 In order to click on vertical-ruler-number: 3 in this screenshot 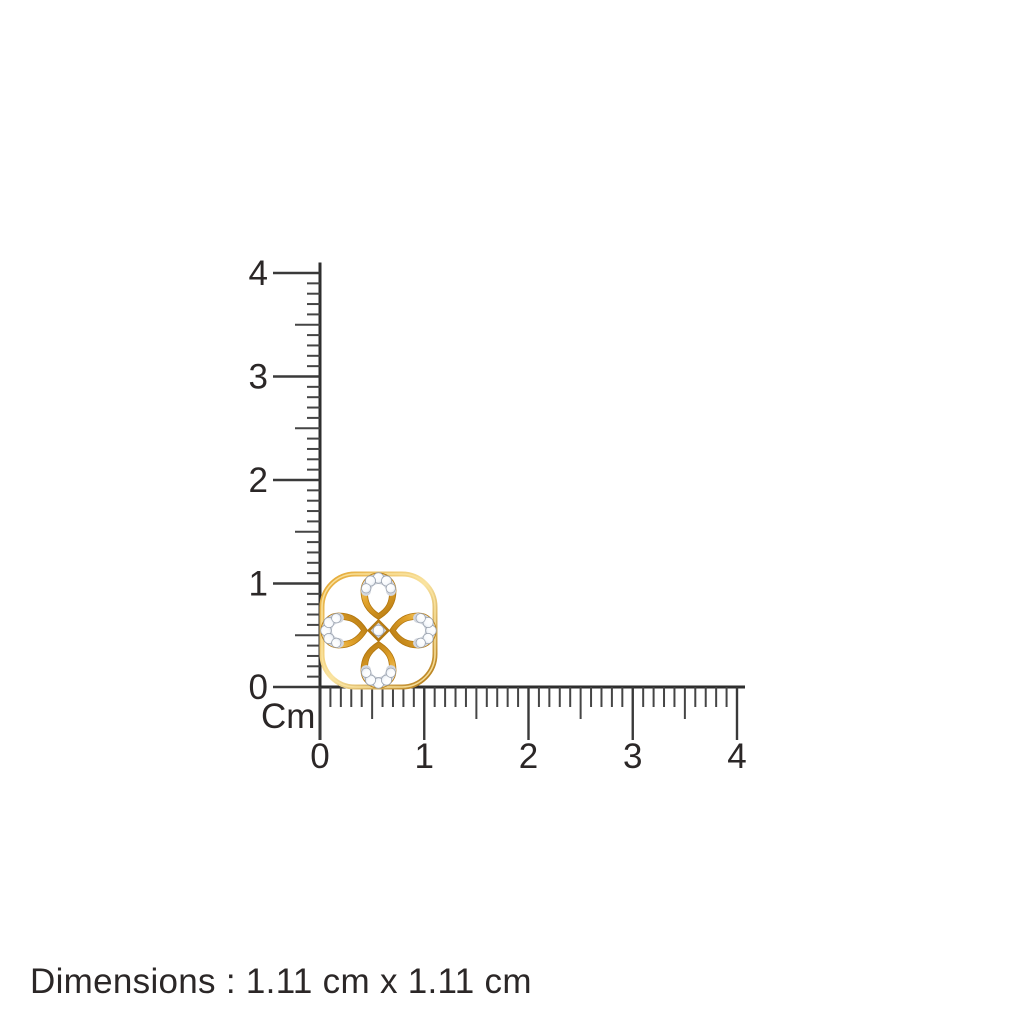, I will do `click(258, 377)`.